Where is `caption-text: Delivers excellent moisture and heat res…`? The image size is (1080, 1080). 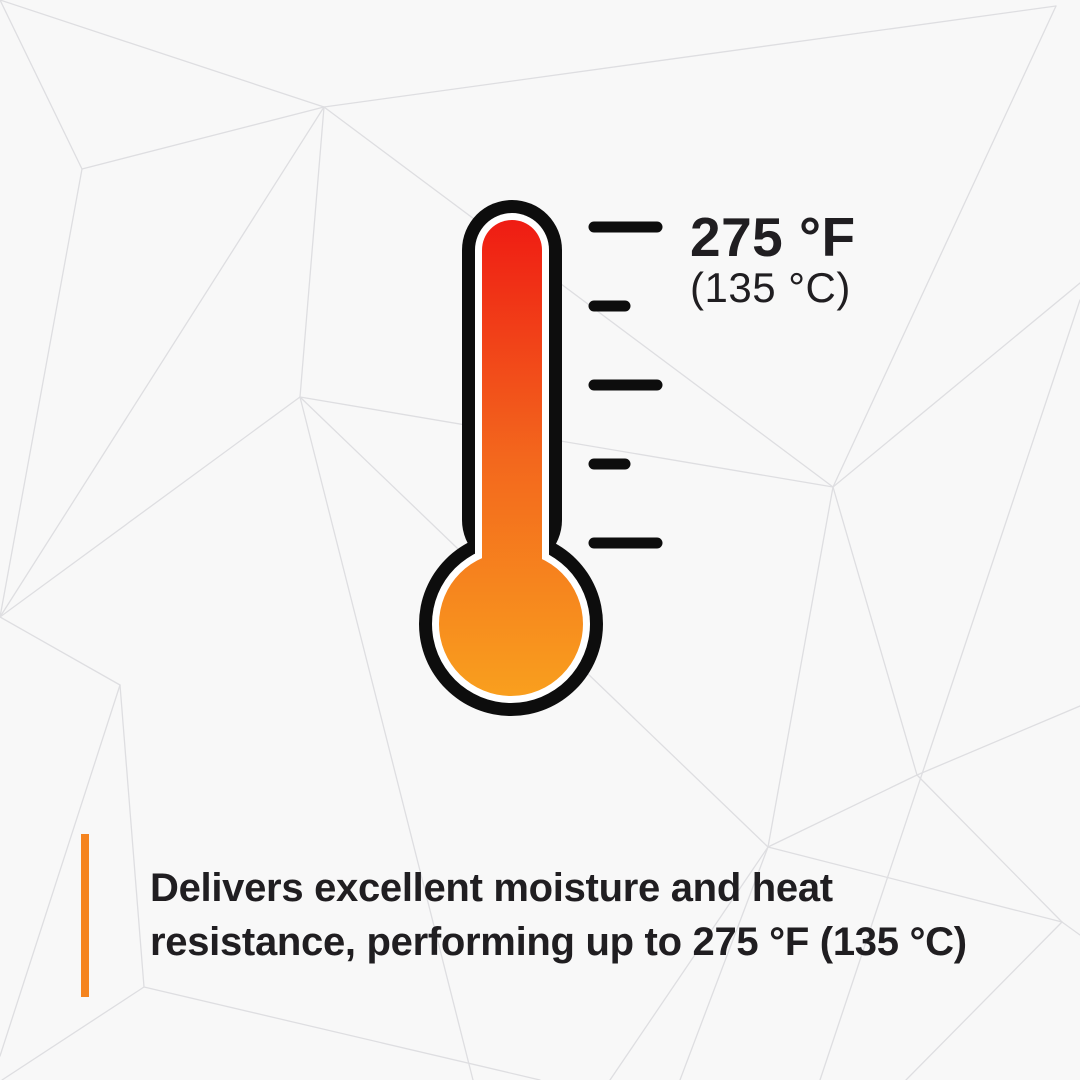 caption-text: Delivers excellent moisture and heat res… is located at coordinates (558, 915).